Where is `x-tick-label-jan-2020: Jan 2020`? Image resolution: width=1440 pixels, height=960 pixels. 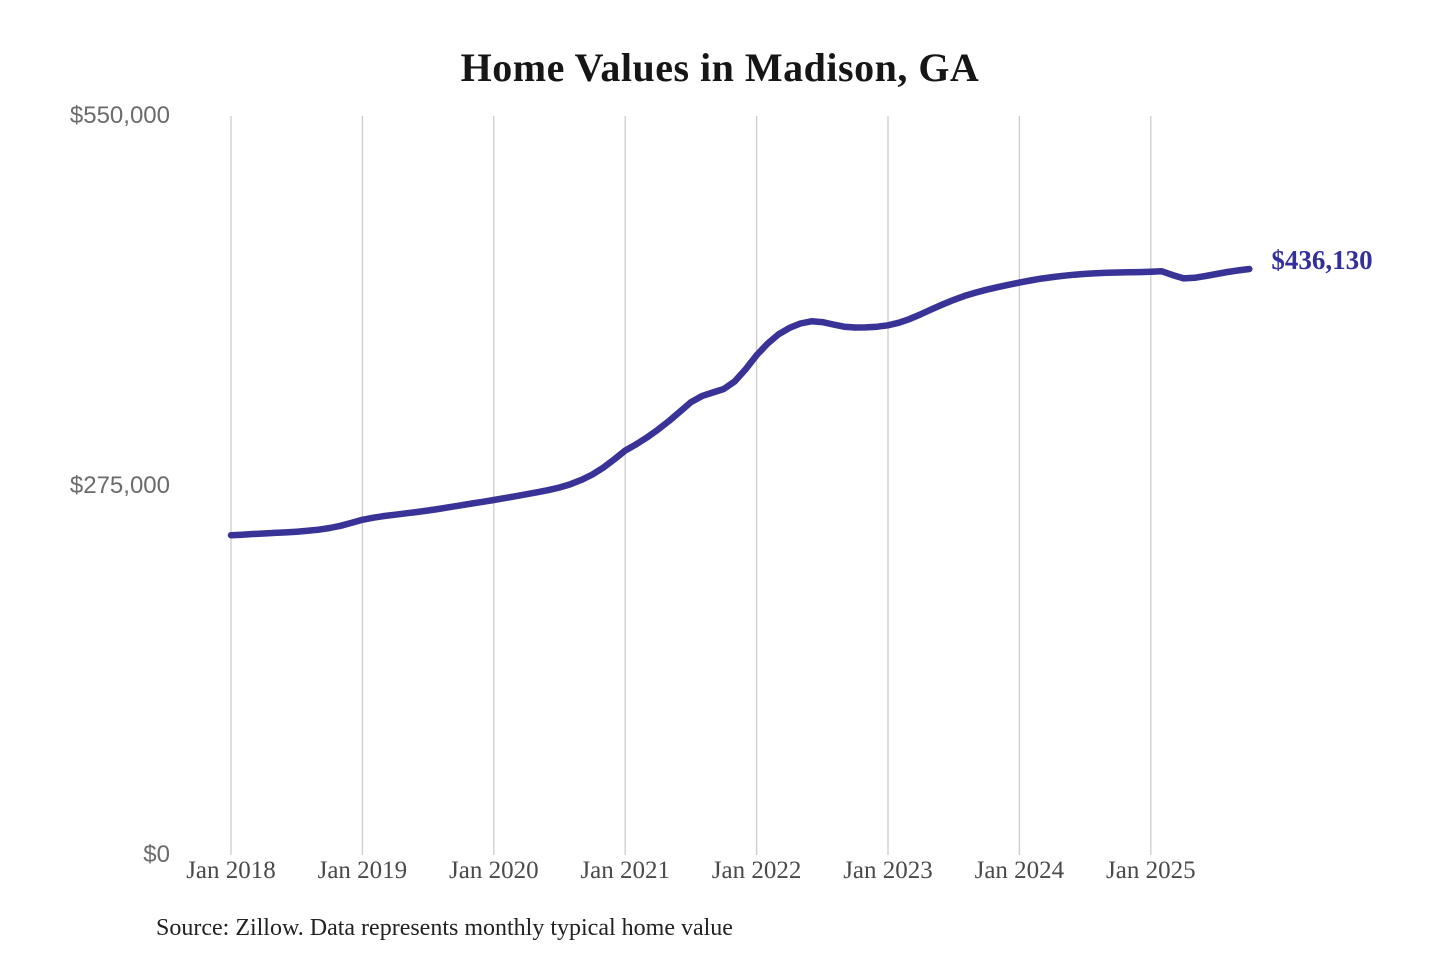 x-tick-label-jan-2020: Jan 2020 is located at coordinates (494, 870).